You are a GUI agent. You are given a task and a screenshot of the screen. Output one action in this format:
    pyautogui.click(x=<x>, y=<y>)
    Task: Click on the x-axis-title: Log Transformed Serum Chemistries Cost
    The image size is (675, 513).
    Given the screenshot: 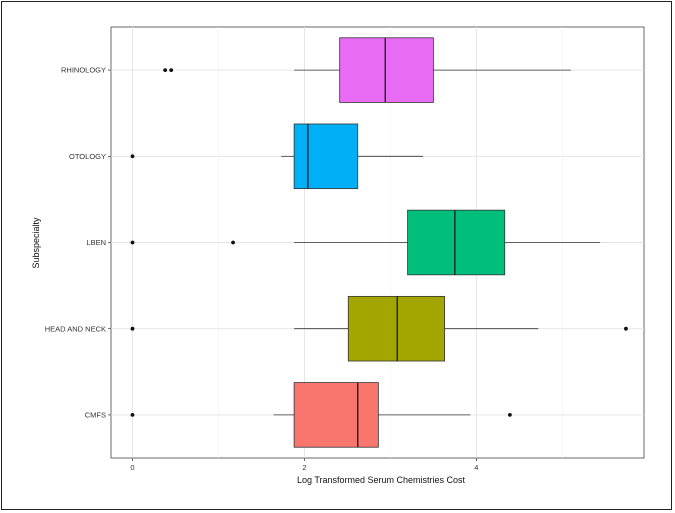 What is the action you would take?
    pyautogui.click(x=381, y=480)
    